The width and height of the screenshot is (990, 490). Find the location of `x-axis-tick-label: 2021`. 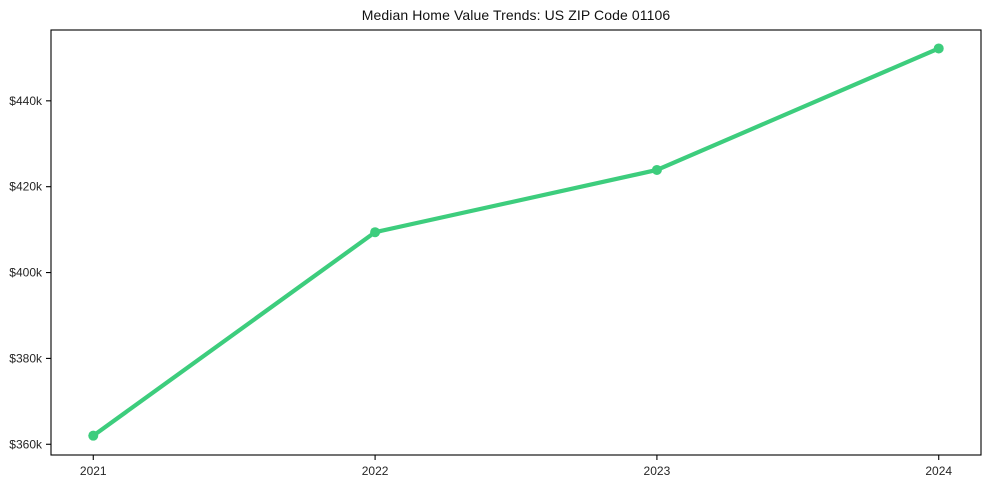

x-axis-tick-label: 2021 is located at coordinates (93, 471).